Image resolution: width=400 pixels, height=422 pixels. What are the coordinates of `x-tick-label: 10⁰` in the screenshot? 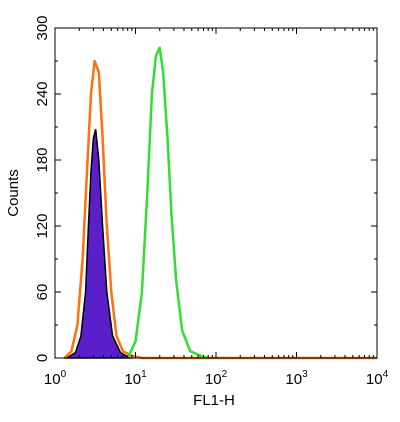 It's located at (55, 378).